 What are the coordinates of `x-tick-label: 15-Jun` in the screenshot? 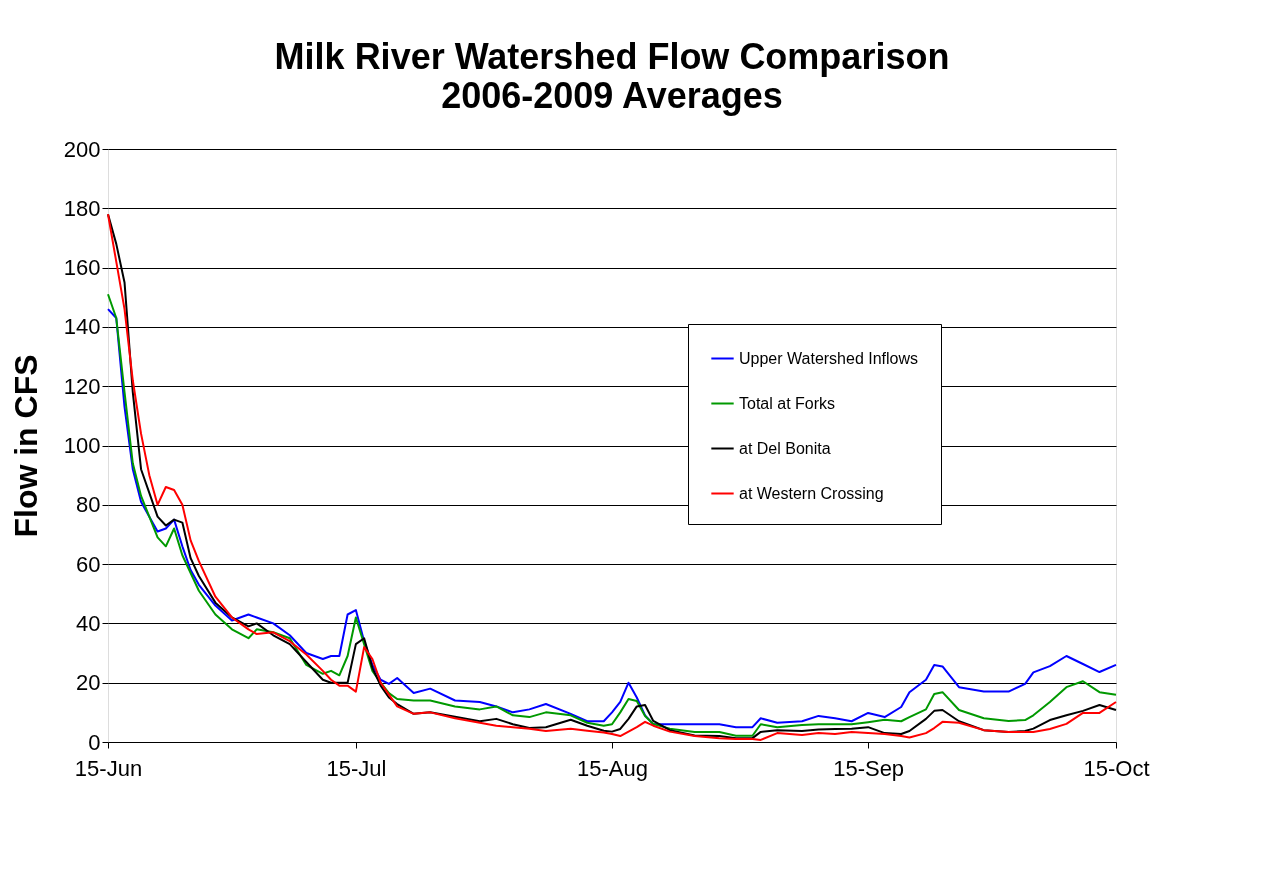 It's located at (108, 768).